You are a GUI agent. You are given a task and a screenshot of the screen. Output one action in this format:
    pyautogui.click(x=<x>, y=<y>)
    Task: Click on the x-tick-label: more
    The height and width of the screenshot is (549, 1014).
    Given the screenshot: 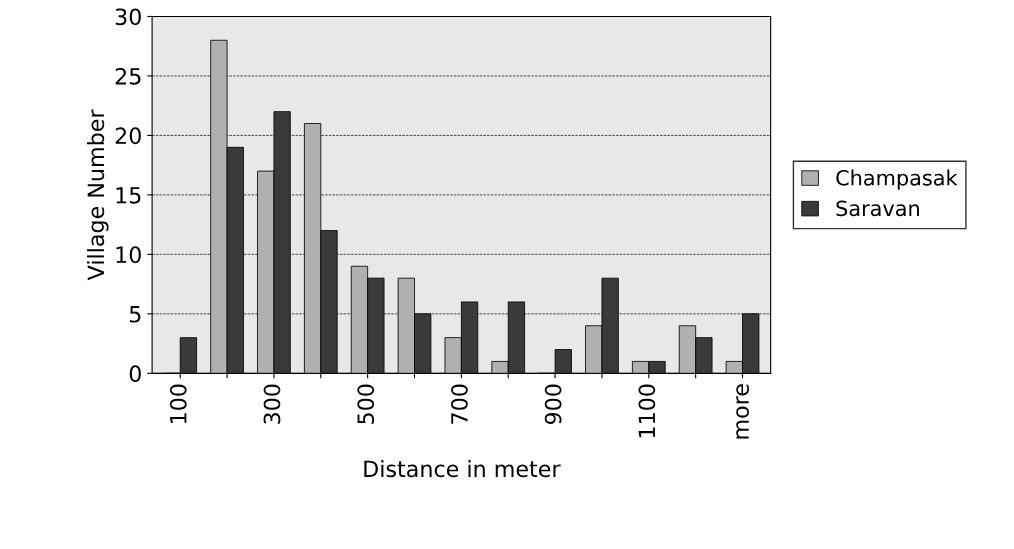 What is the action you would take?
    pyautogui.click(x=742, y=411)
    